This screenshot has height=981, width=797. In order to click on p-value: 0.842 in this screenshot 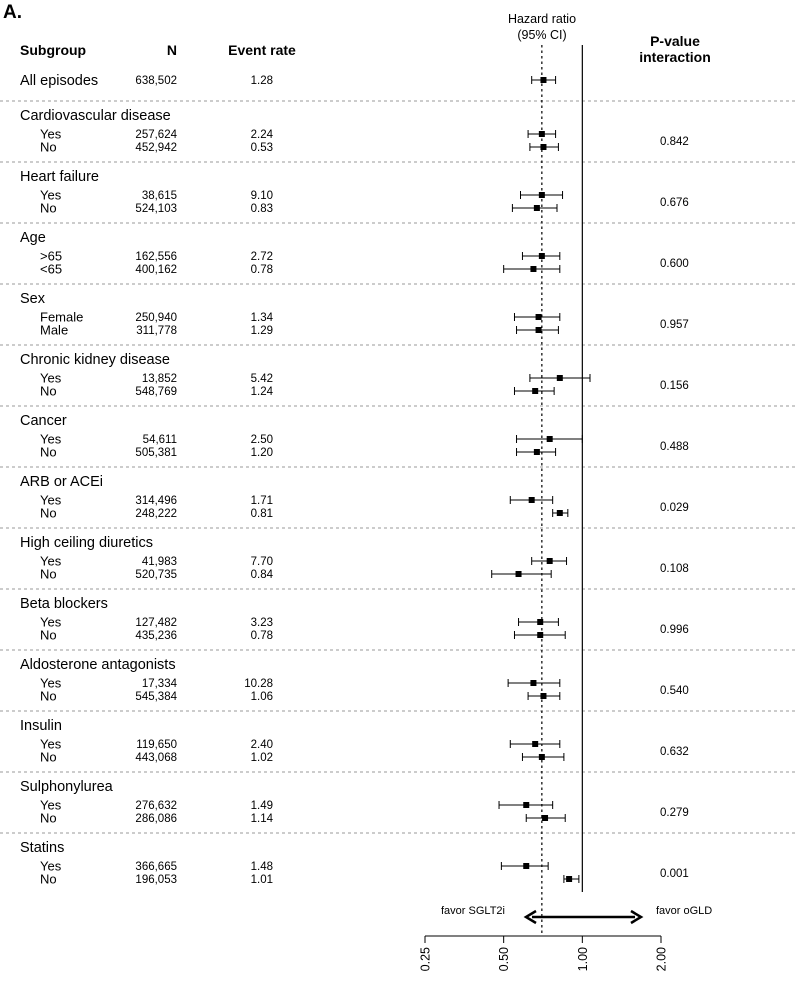, I will do `click(674, 142)`.